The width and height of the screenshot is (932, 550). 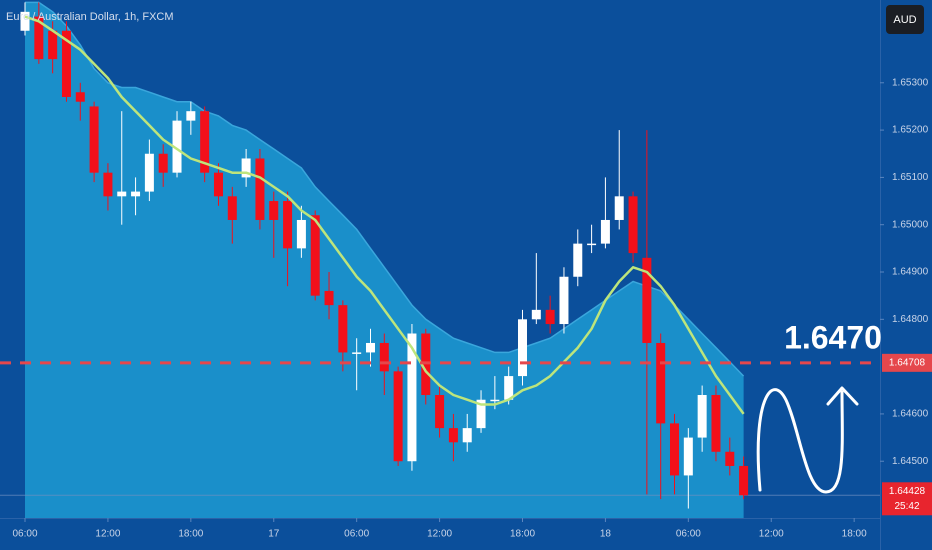 What do you see at coordinates (800, 441) in the screenshot?
I see `wave-drawing` at bounding box center [800, 441].